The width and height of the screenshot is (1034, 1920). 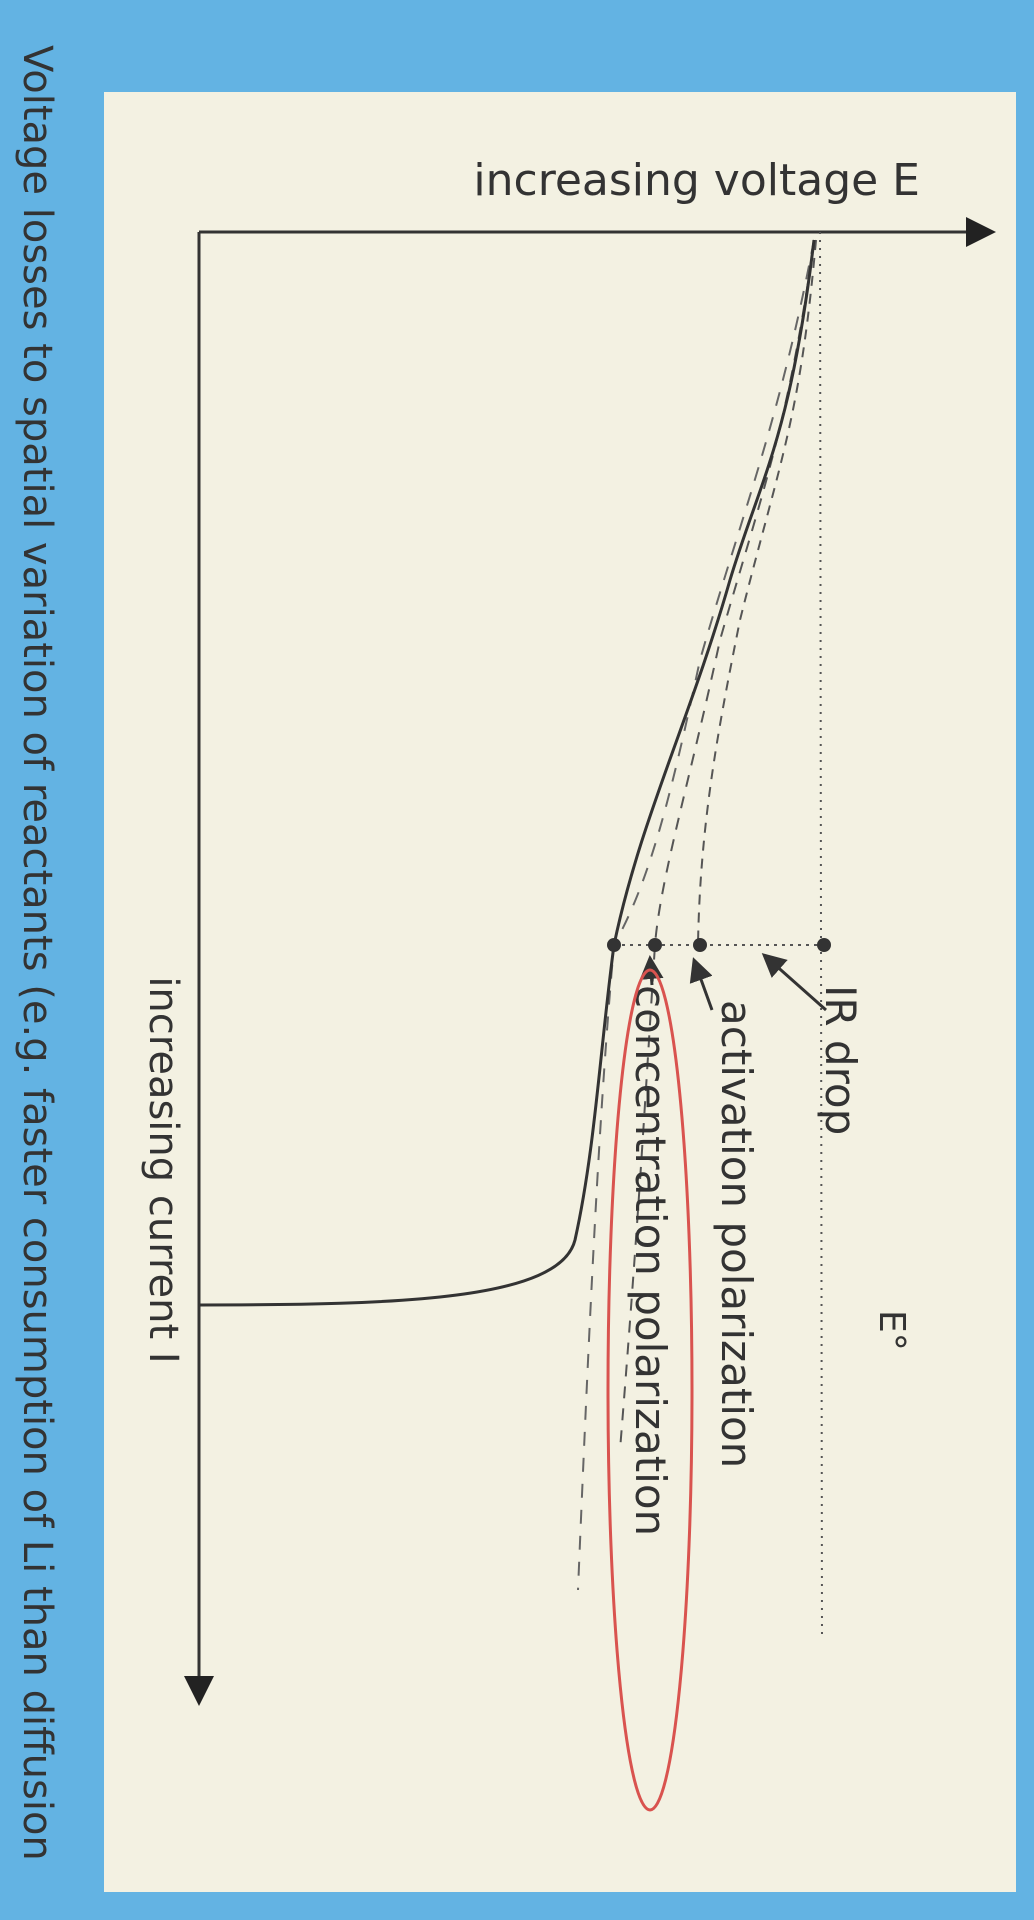 What do you see at coordinates (757, 592) in the screenshot?
I see `ir-curve` at bounding box center [757, 592].